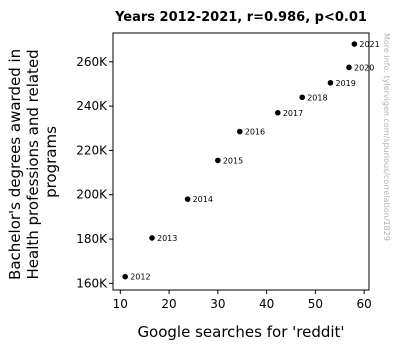 The height and width of the screenshot is (344, 393). I want to click on data-point-label: 2015, so click(233, 160).